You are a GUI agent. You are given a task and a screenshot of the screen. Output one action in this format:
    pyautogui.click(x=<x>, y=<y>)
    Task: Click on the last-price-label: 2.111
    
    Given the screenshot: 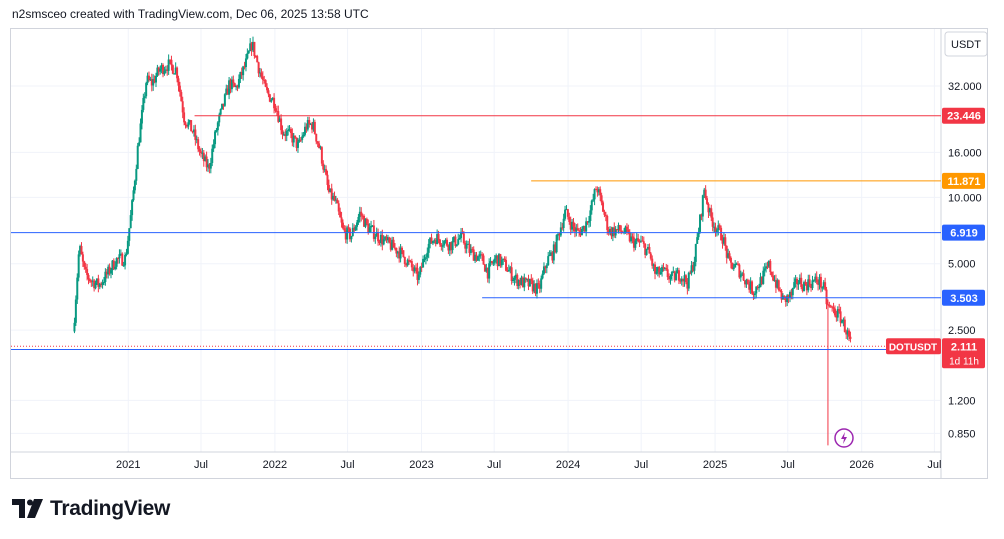 What is the action you would take?
    pyautogui.click(x=964, y=347)
    